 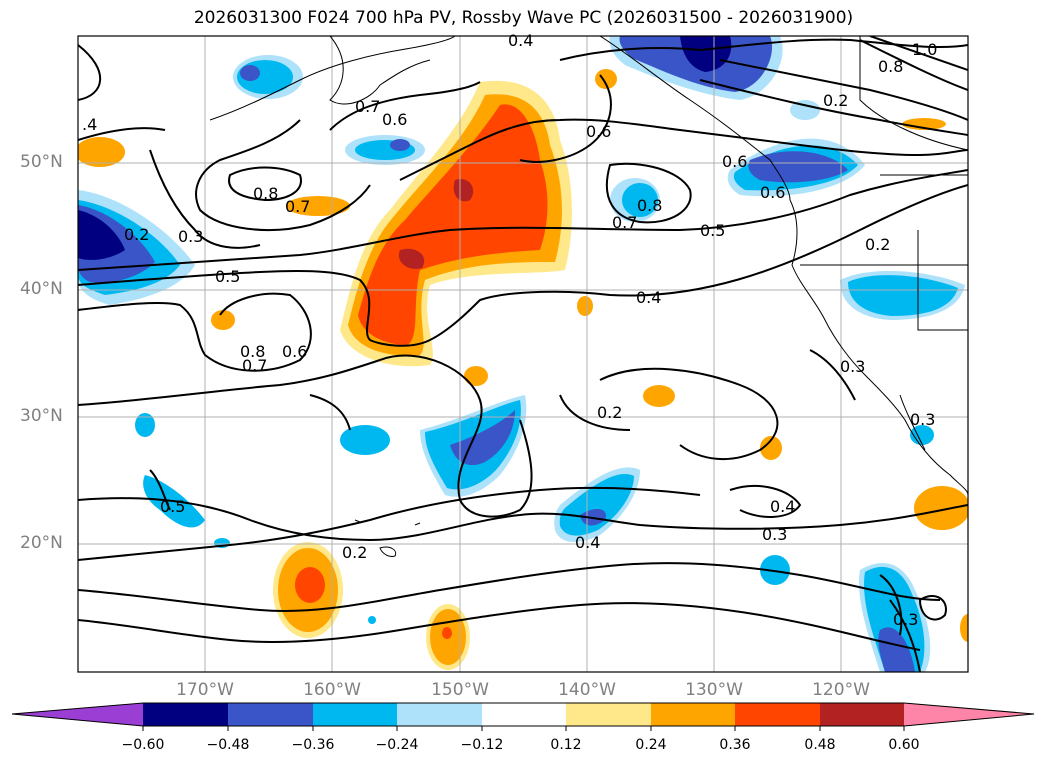 I want to click on colorbar-tick-label: 0.60, so click(x=904, y=745).